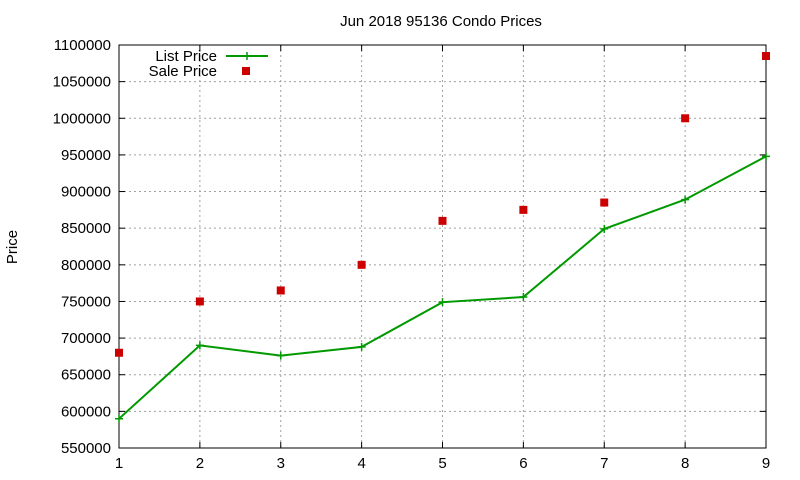 The image size is (800, 480). I want to click on x-tick-label: 7, so click(604, 463).